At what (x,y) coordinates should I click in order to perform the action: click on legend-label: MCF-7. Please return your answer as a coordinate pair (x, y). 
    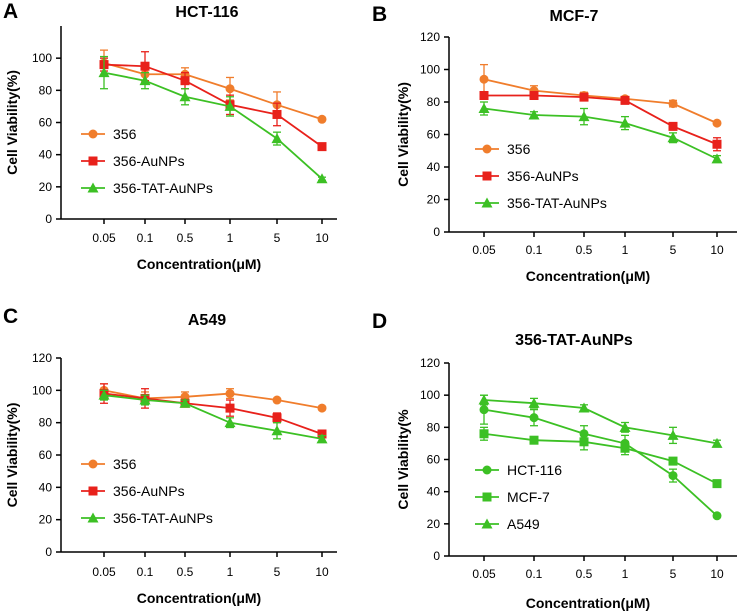
    Looking at the image, I should click on (528, 497).